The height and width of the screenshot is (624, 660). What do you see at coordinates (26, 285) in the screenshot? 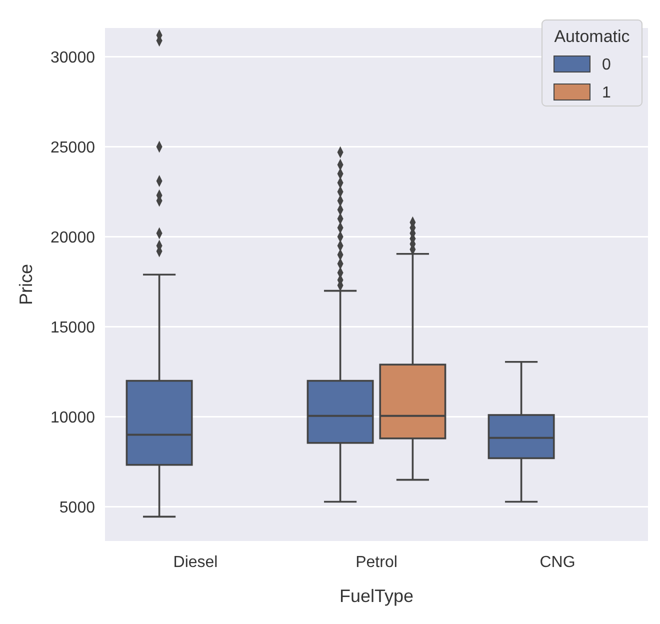
I see `y-axis-title: Price` at bounding box center [26, 285].